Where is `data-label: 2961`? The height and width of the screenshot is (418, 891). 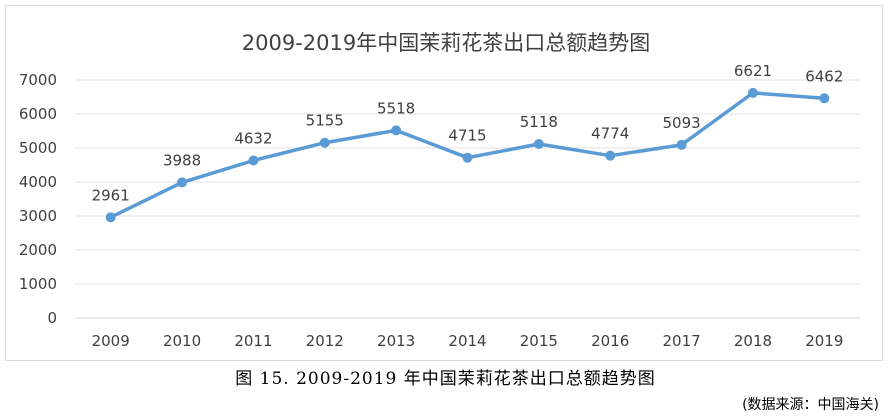
data-label: 2961 is located at coordinates (111, 195).